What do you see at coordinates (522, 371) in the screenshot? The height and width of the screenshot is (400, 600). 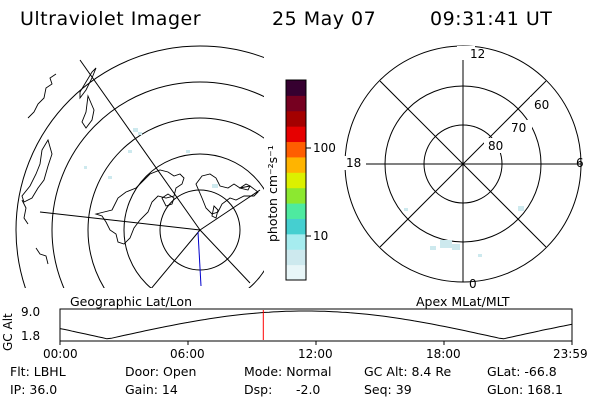 I see `glat-info: GLat: -66.8` at bounding box center [522, 371].